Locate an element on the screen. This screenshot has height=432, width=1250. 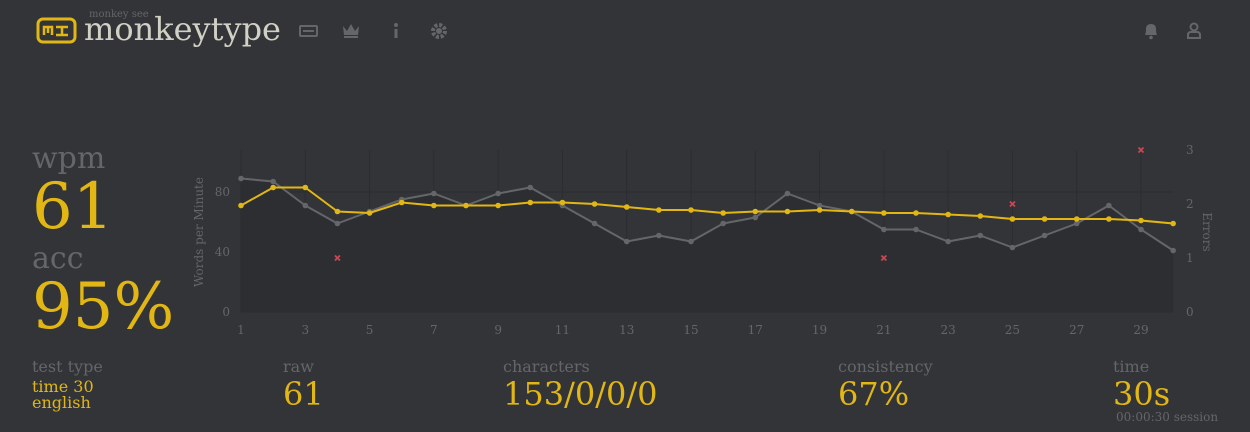
x-tick-label: 7 is located at coordinates (434, 330).